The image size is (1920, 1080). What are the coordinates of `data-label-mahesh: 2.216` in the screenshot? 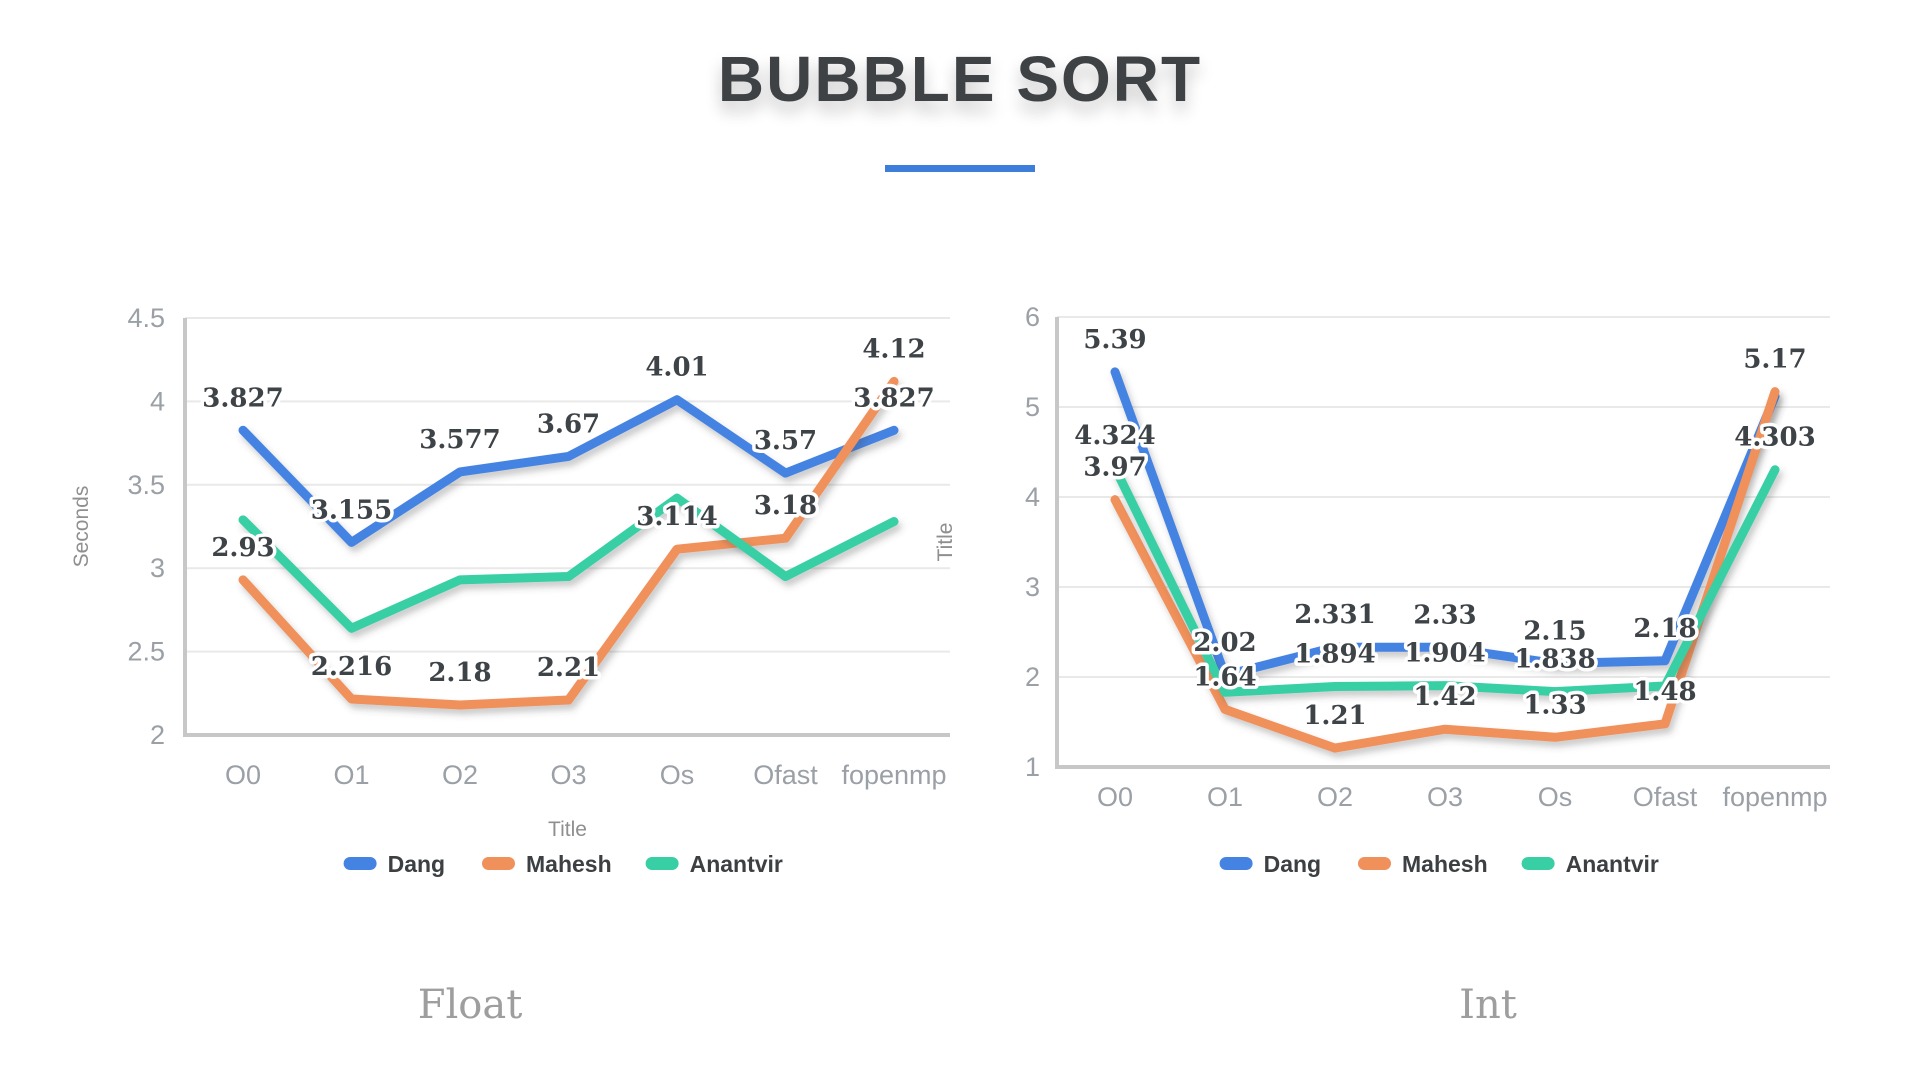 It's located at (351, 667).